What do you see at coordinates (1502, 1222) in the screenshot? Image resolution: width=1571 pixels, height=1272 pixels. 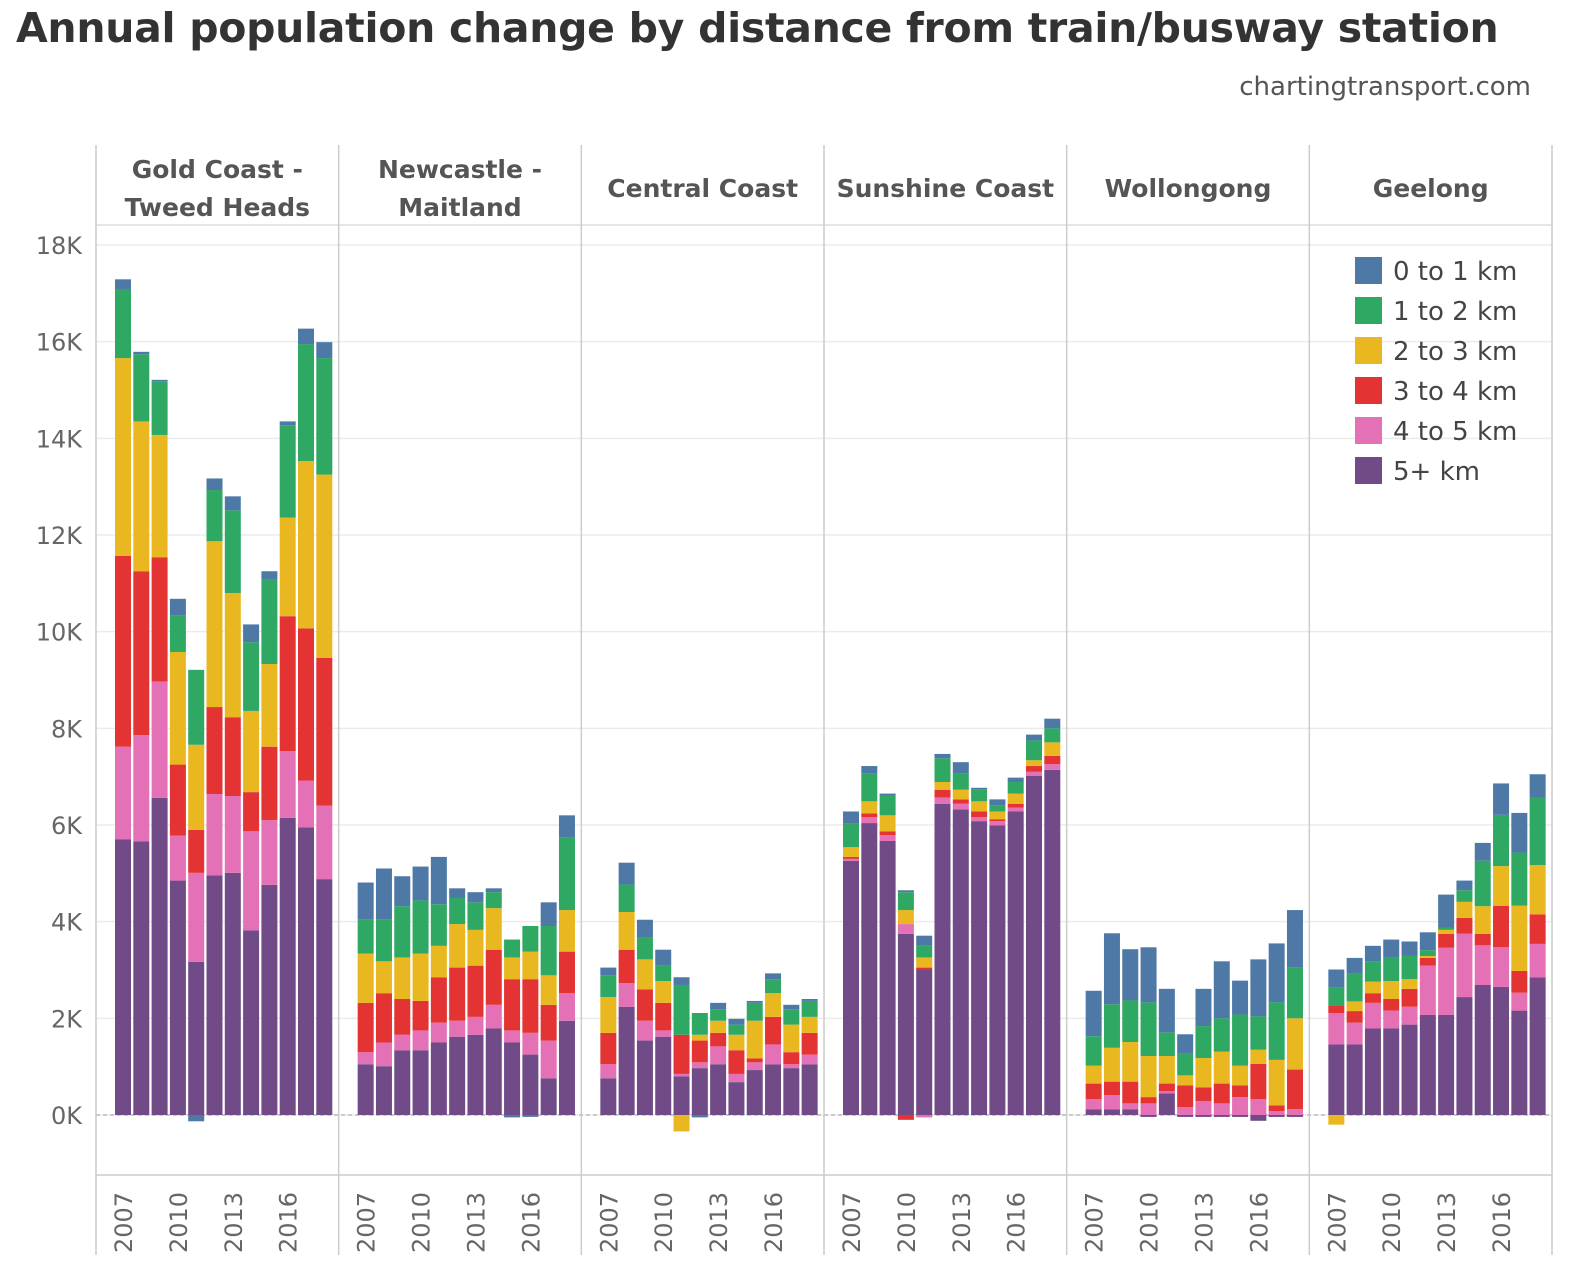 I see `x-tick-label: 2016` at bounding box center [1502, 1222].